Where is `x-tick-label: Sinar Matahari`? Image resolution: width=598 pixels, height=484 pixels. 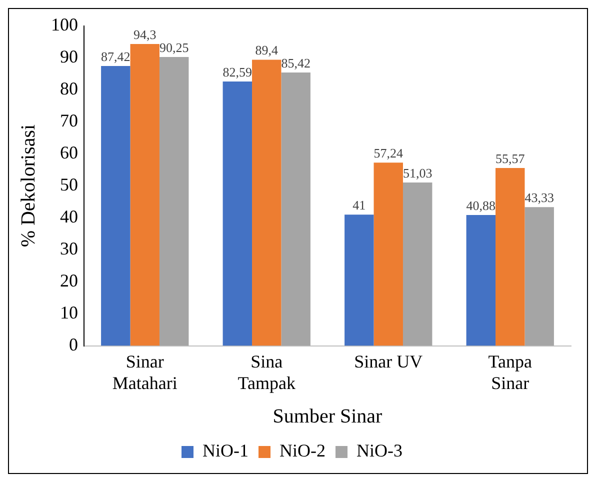 x-tick-label: Sinar Matahari is located at coordinates (145, 372).